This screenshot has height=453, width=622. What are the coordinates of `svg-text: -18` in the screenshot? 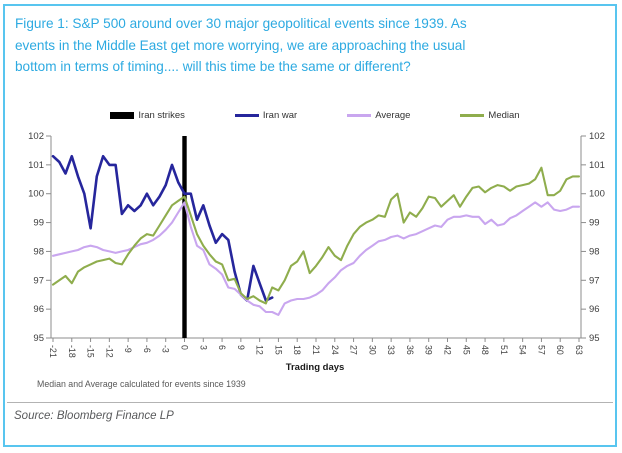 It's located at (72, 351).